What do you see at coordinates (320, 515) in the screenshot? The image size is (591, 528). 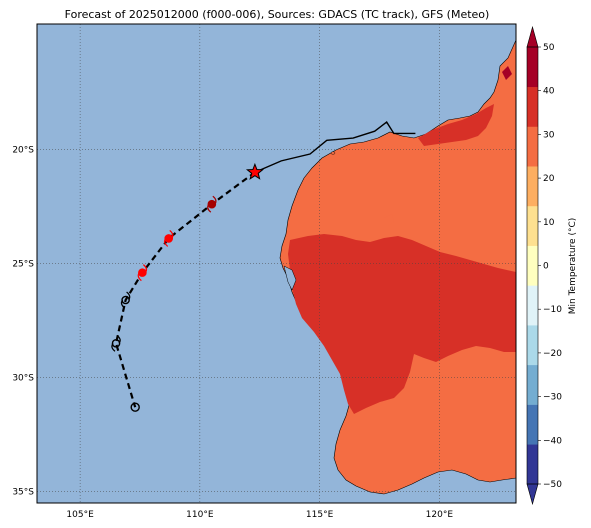 I see `lon-tick-label: 115°E` at bounding box center [320, 515].